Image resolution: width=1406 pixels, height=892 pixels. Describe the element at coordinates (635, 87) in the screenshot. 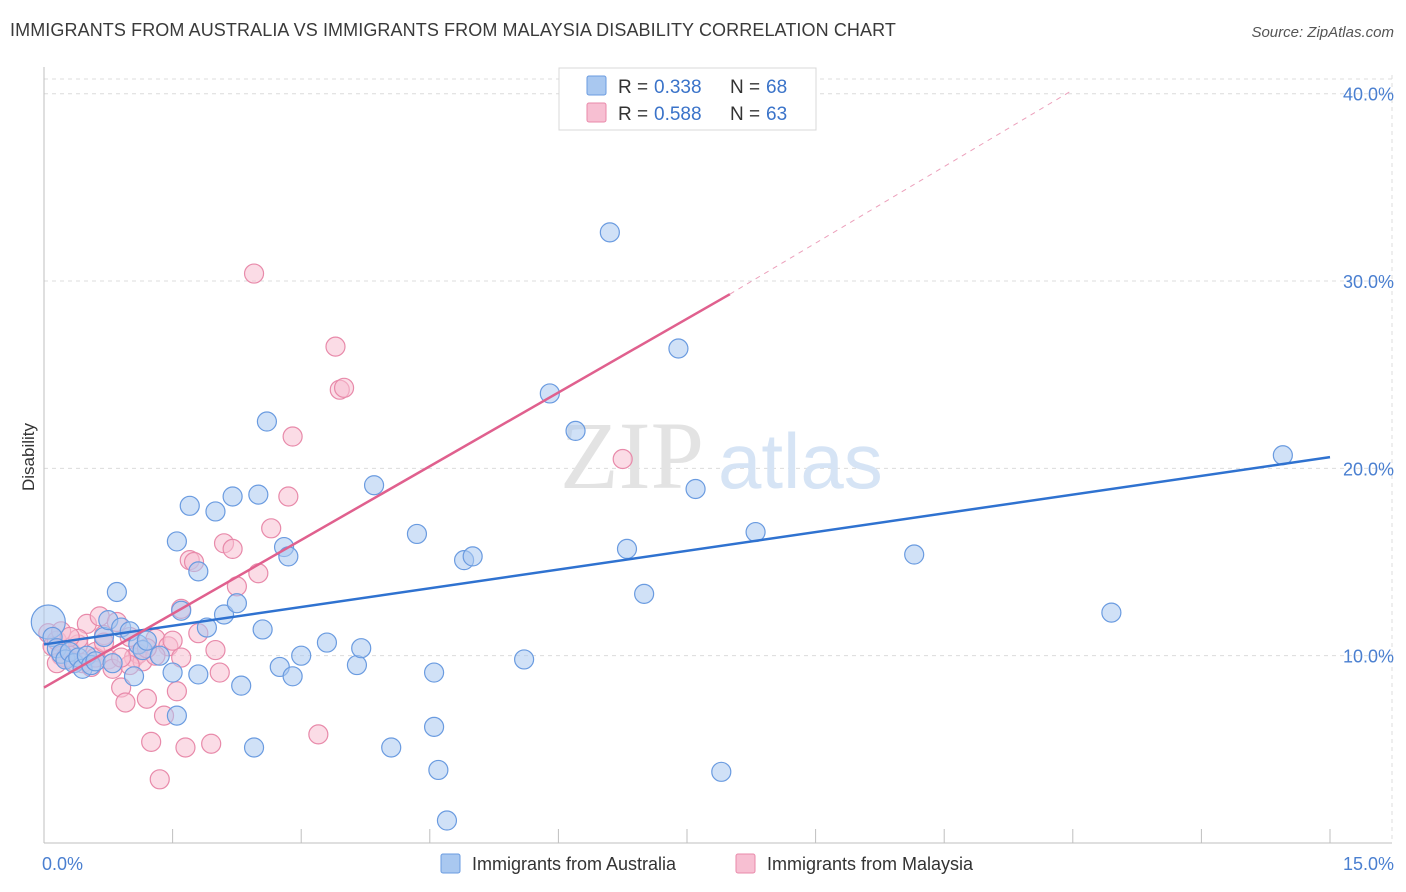

I see `legend-r-label-1: R =` at that location.